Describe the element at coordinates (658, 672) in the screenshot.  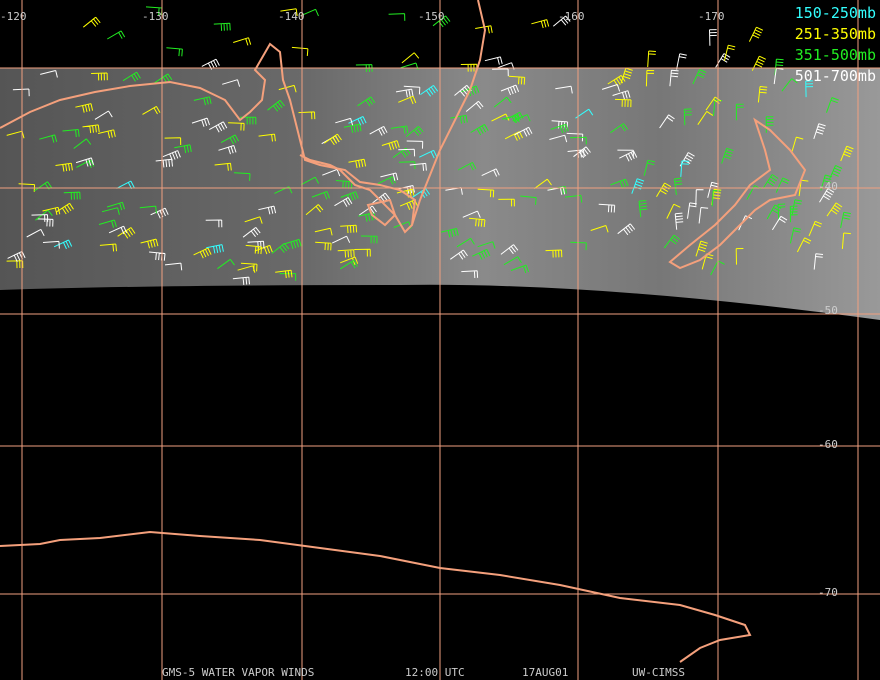
I see `footer-text: UW-CIMSS` at that location.